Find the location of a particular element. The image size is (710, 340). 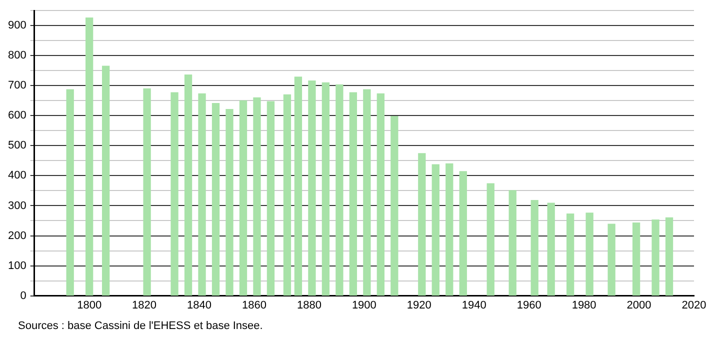

x-tick-label: 1840 is located at coordinates (199, 305).